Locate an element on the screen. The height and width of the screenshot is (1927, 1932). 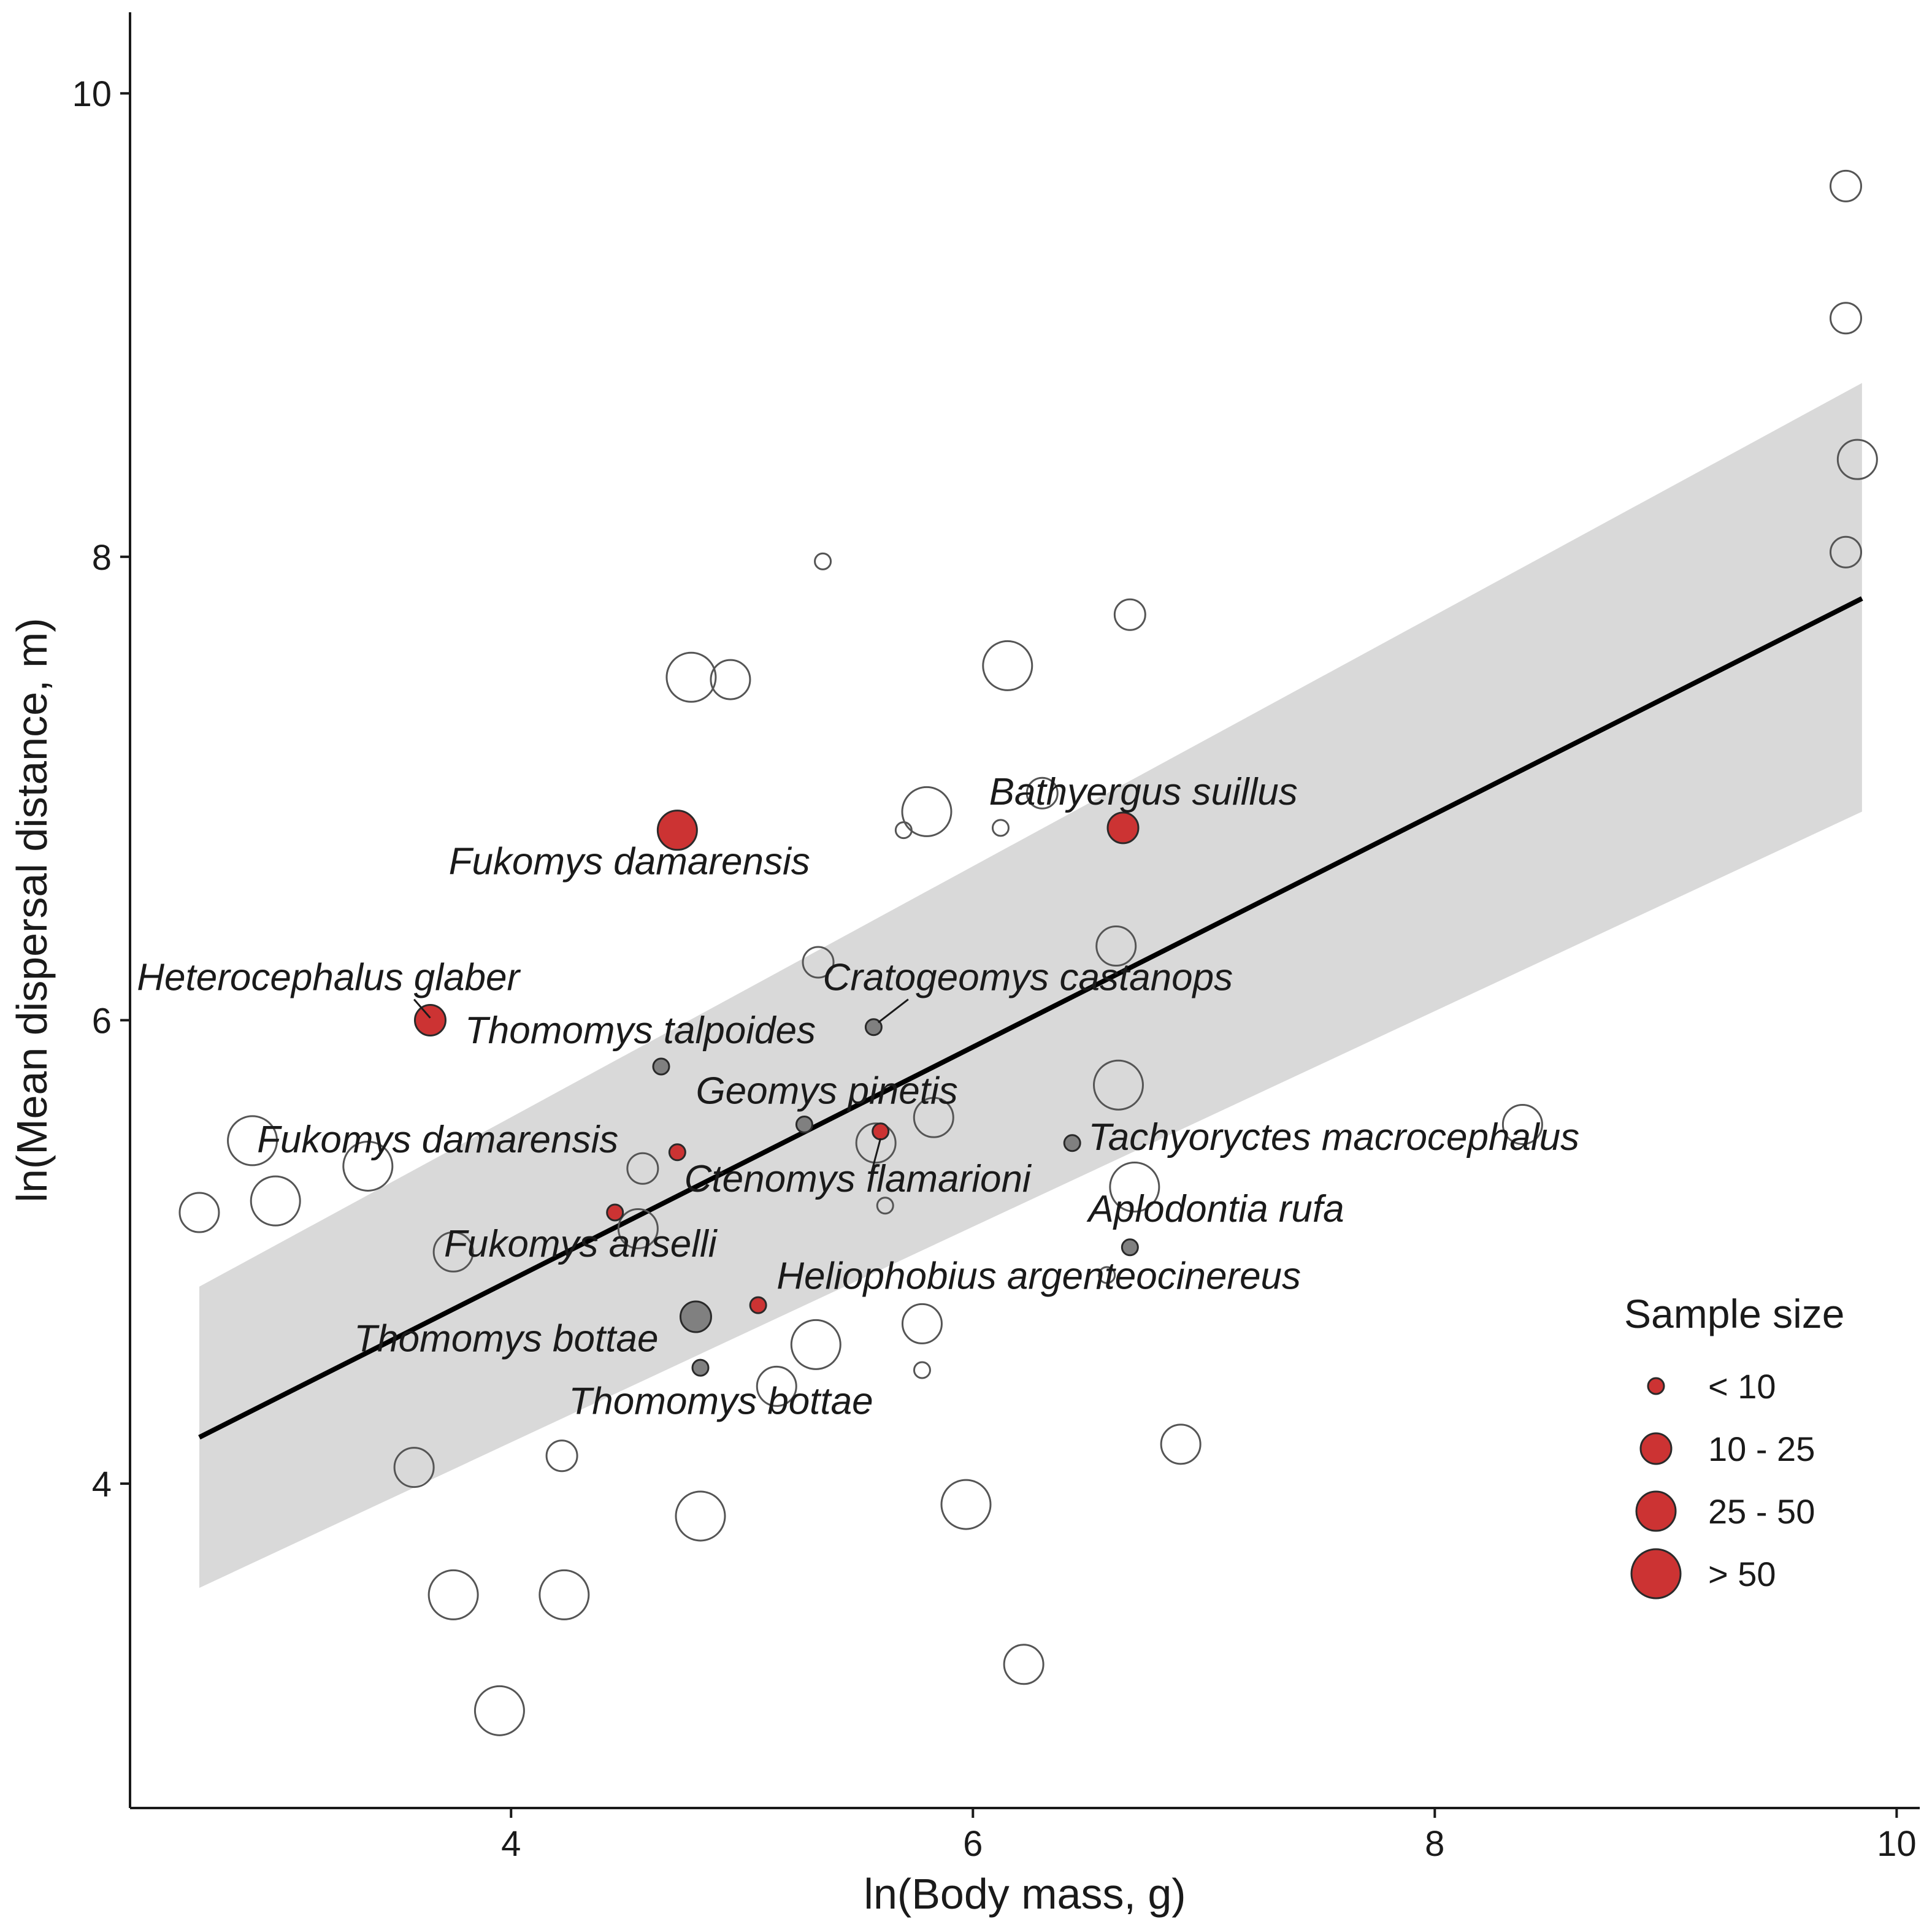
legend-layer: Sample size < 10 10 - 25 25 - 50 > 50 is located at coordinates (1734, 1445).